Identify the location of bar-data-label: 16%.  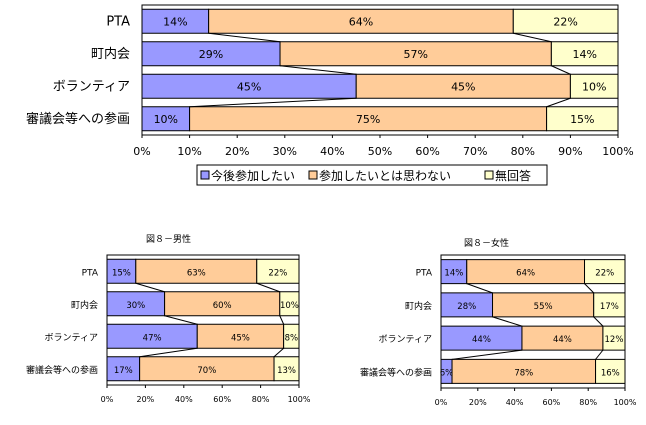
(610, 373).